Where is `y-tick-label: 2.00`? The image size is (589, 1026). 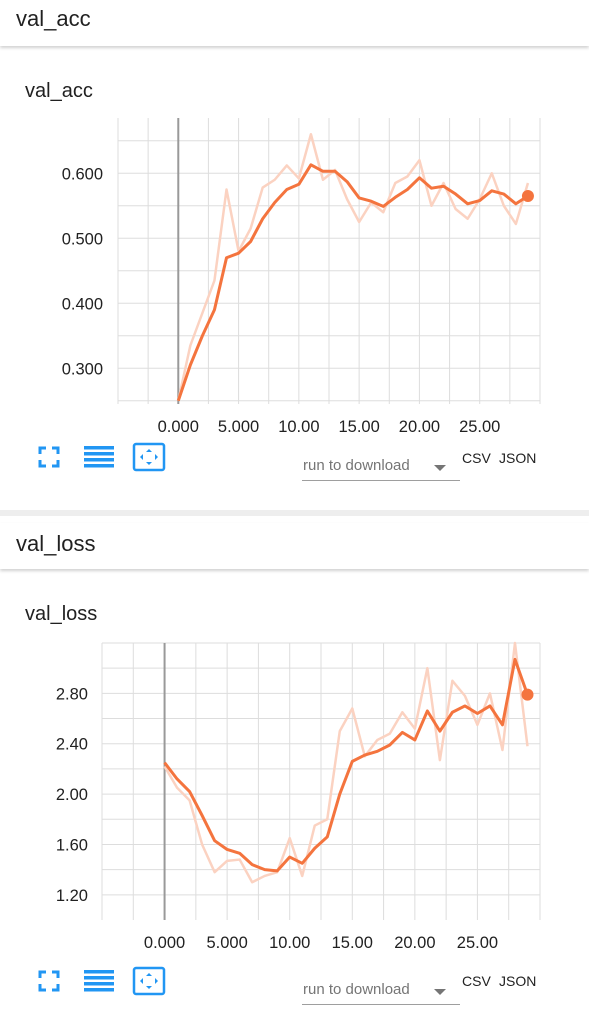
y-tick-label: 2.00 is located at coordinates (72, 795).